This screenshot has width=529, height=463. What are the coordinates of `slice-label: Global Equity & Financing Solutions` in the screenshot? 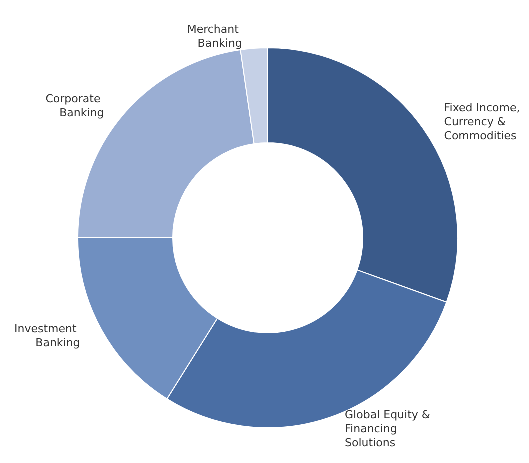 It's located at (389, 429).